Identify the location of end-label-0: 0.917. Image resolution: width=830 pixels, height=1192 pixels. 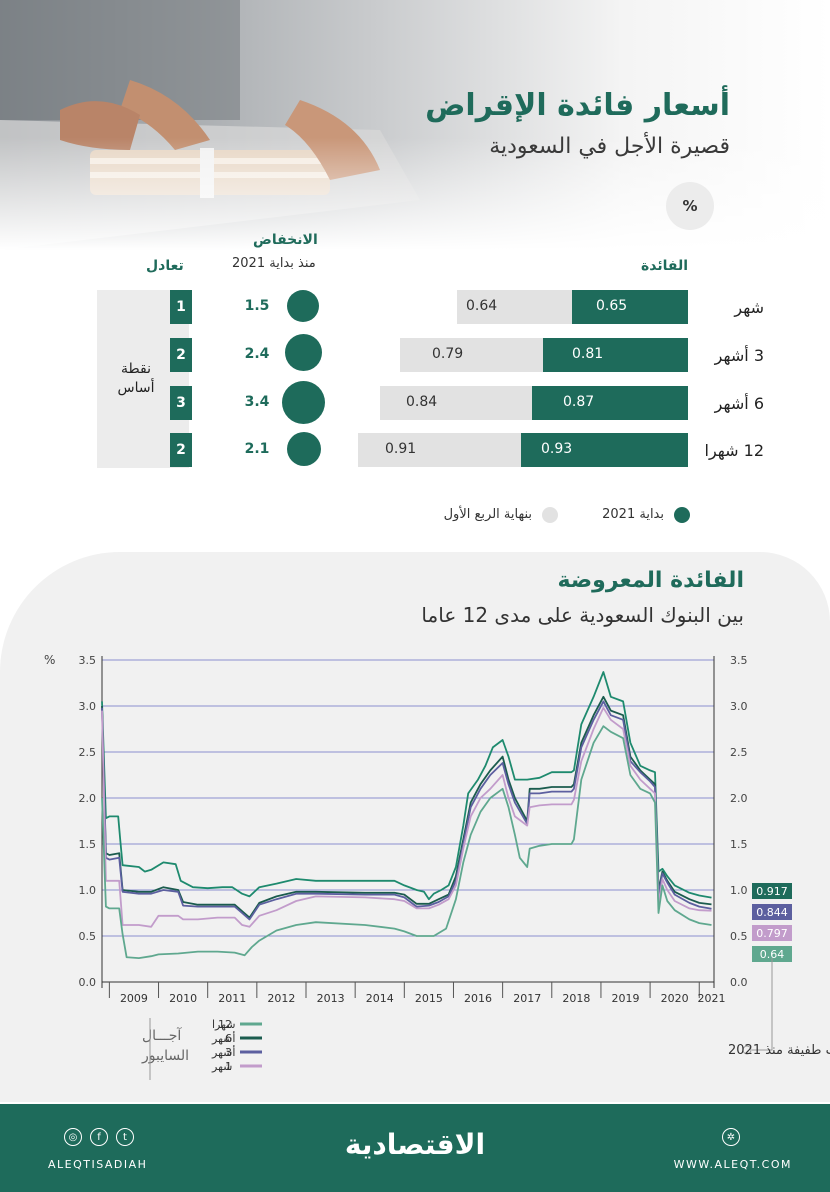
(772, 891).